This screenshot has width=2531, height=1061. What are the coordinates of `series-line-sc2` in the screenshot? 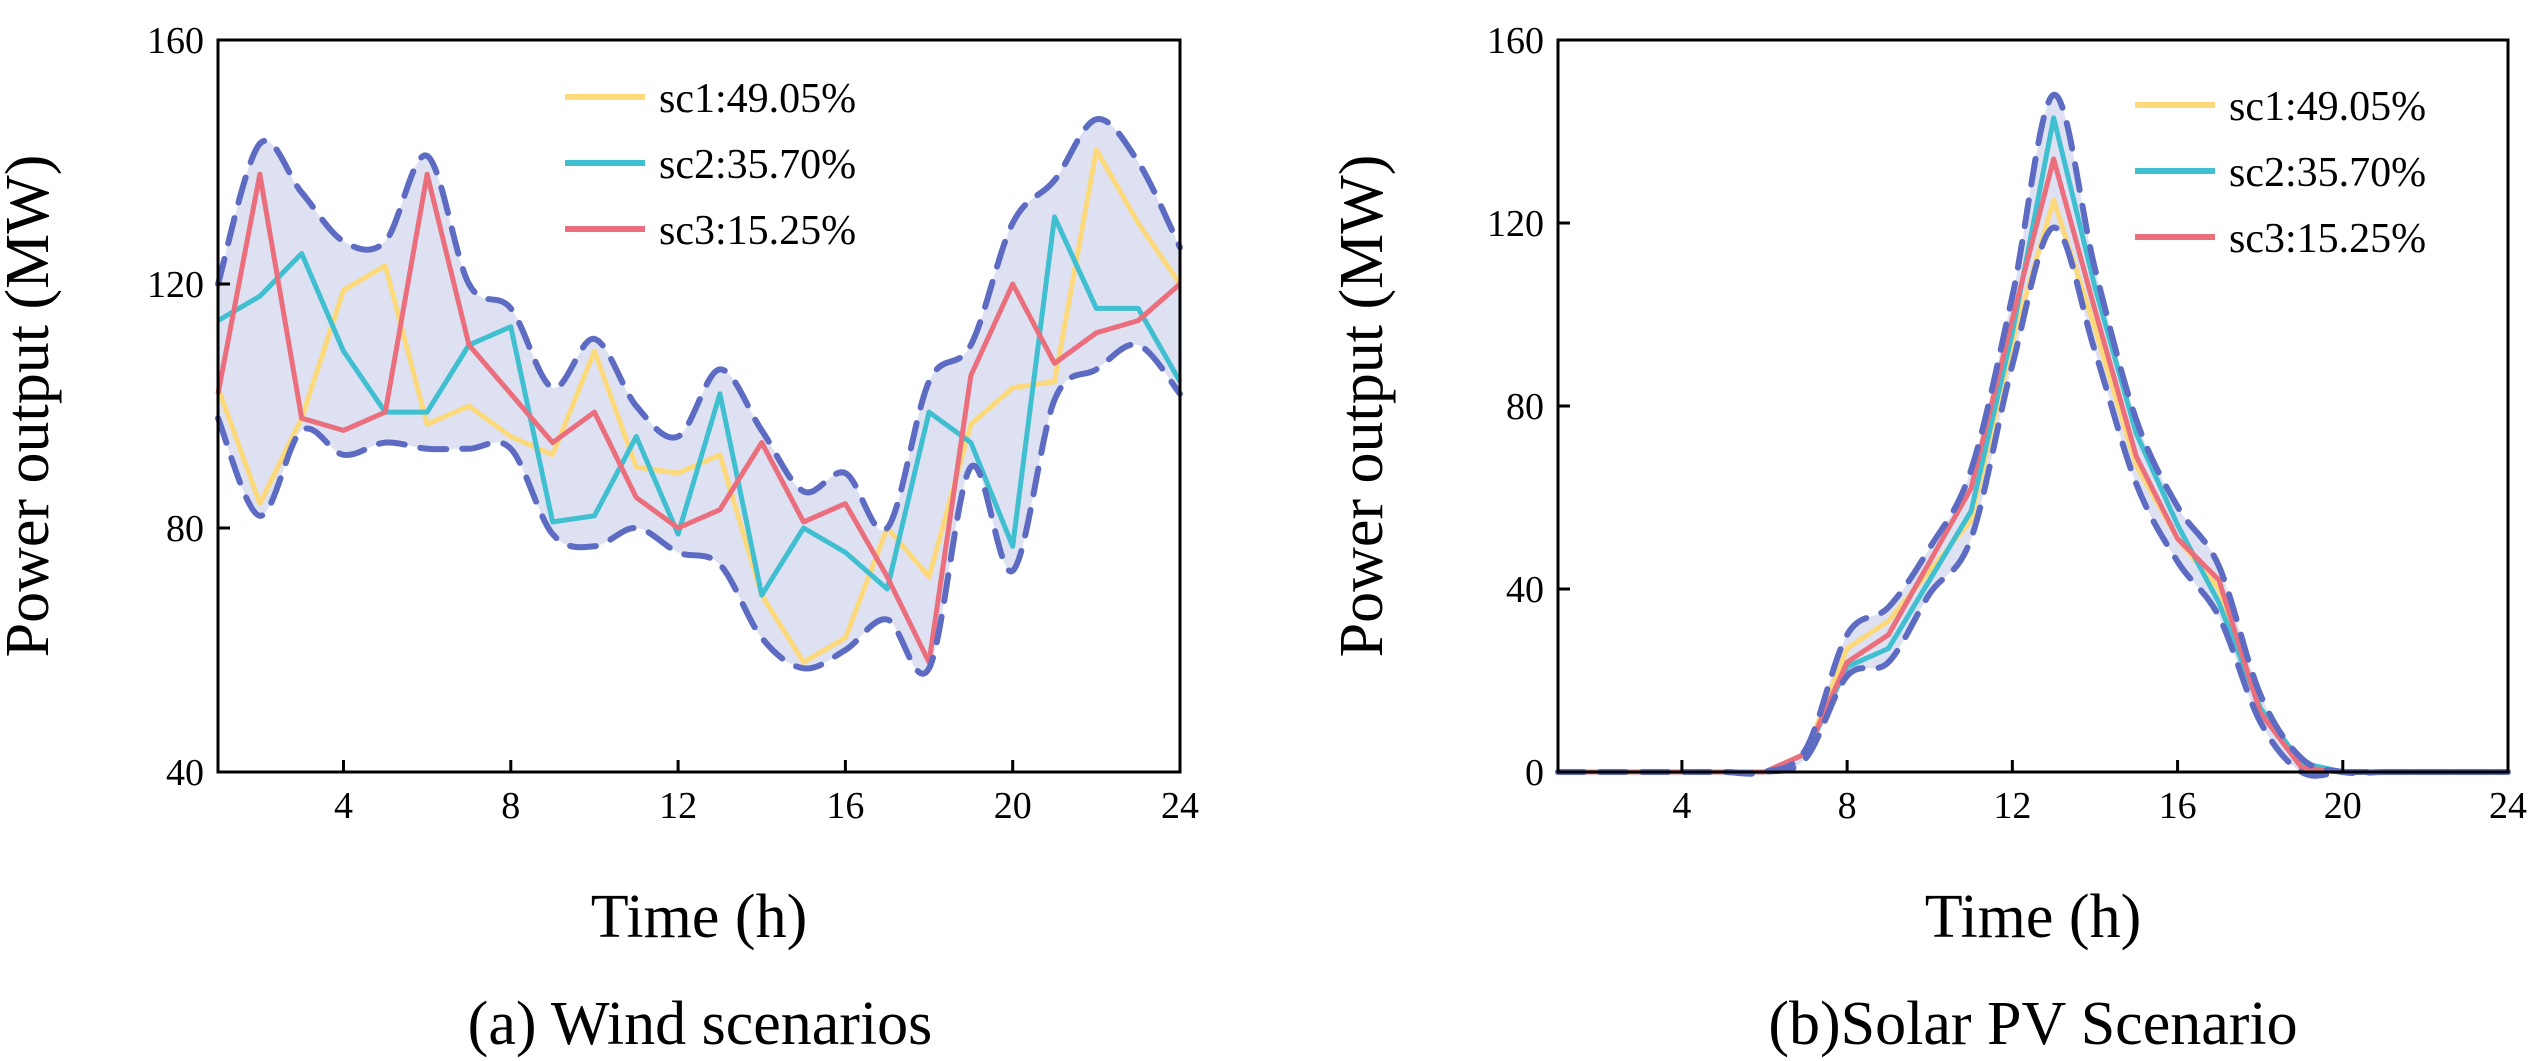 It's located at (699, 406).